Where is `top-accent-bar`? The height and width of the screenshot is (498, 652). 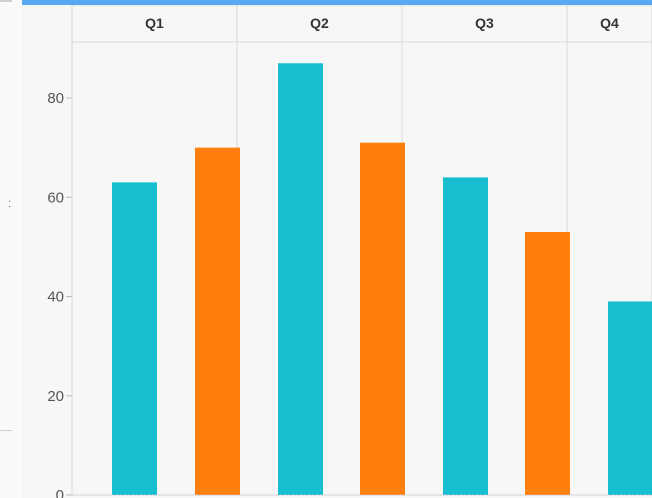
top-accent-bar is located at coordinates (337, 2).